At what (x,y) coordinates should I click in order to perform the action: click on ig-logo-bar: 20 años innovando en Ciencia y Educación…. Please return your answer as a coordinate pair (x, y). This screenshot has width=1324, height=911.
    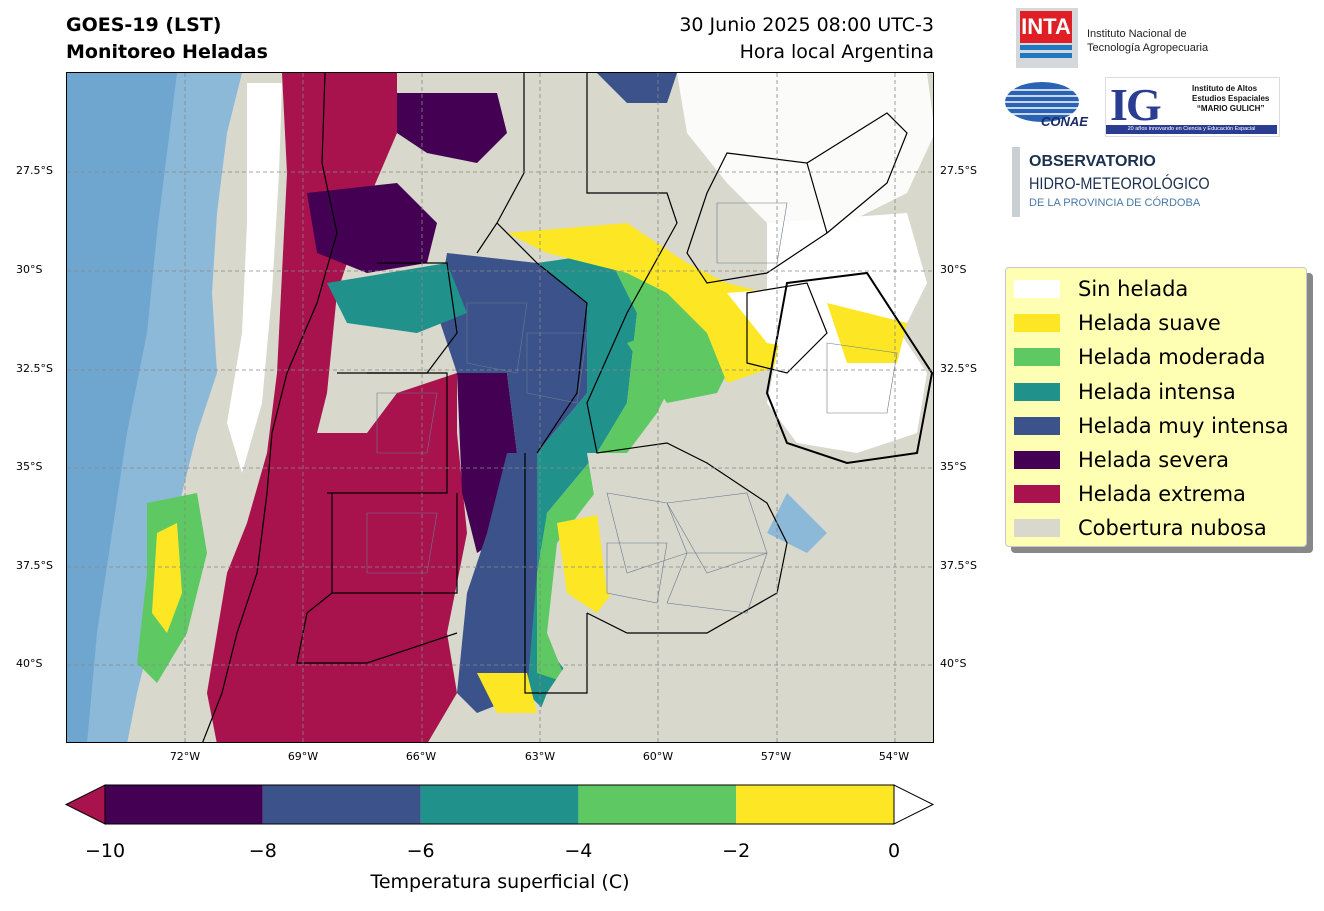
    Looking at the image, I should click on (1191, 129).